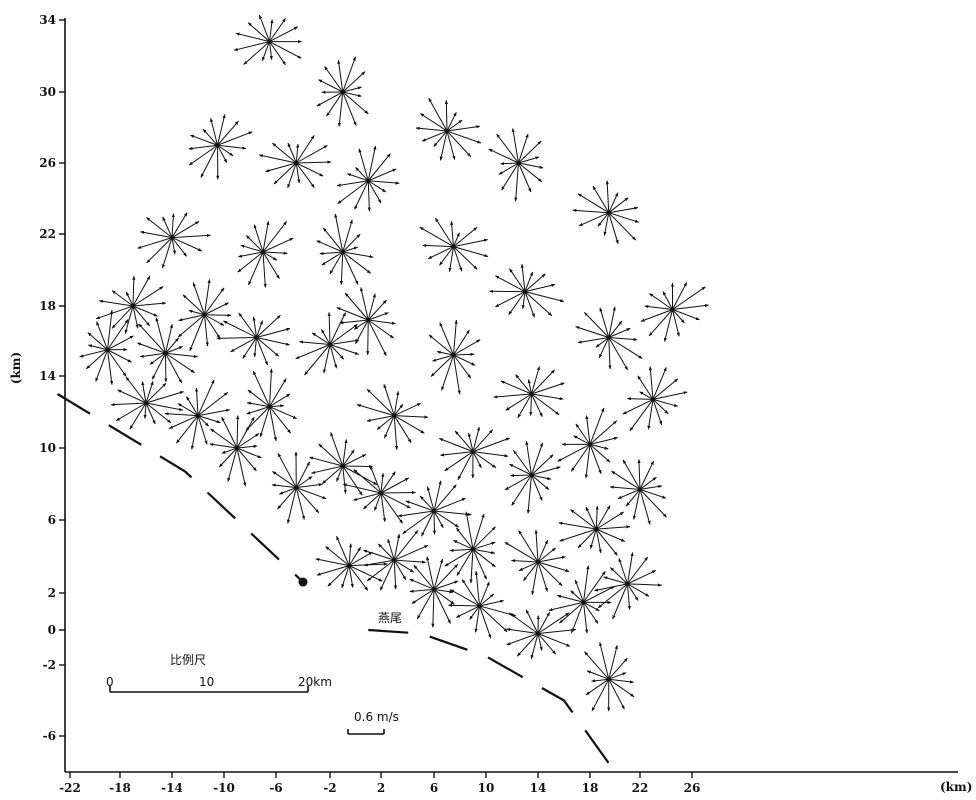 The height and width of the screenshot is (800, 976). What do you see at coordinates (47, 234) in the screenshot?
I see `y-tick-label: 22` at bounding box center [47, 234].